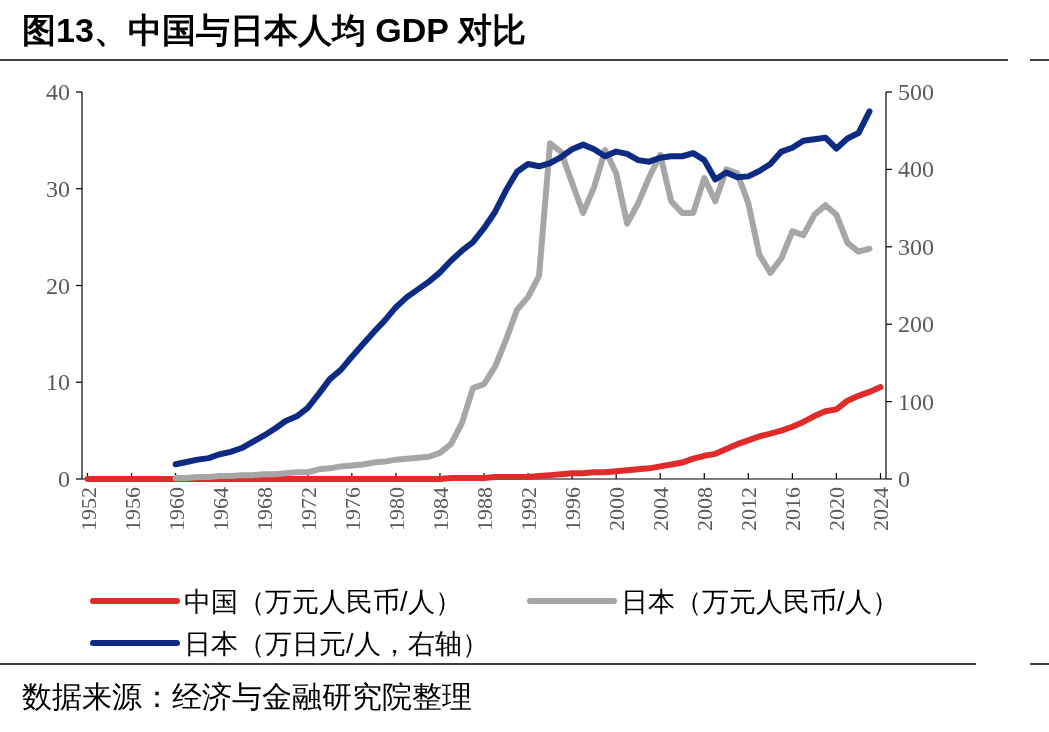  Describe the element at coordinates (904, 479) in the screenshot. I see `y2-tick-label: 0` at that location.